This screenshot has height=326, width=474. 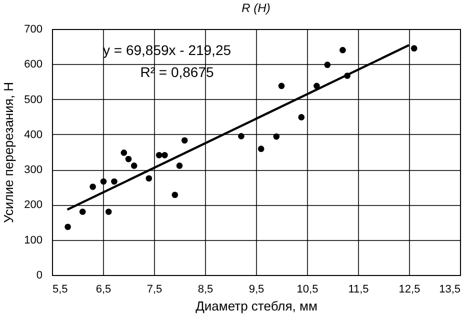 I want to click on y-tick-label: 200, so click(x=33, y=205).